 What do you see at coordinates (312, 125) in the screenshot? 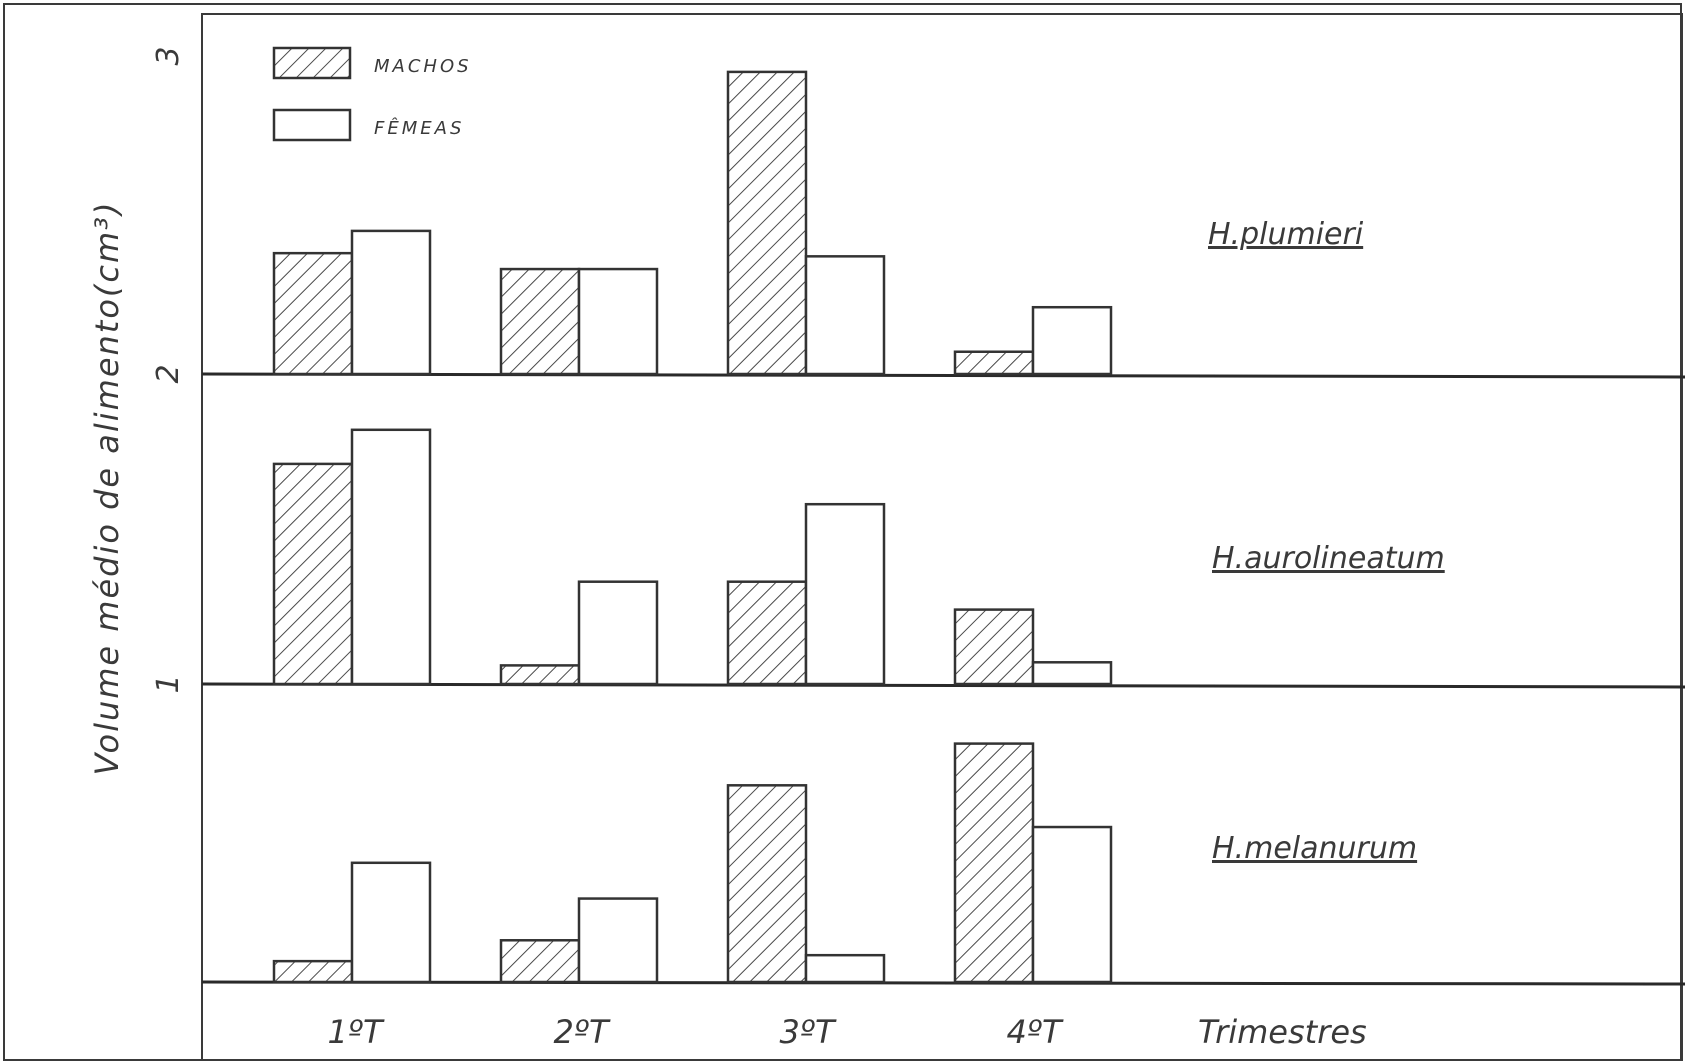
I see `legend-swatch-femeas` at bounding box center [312, 125].